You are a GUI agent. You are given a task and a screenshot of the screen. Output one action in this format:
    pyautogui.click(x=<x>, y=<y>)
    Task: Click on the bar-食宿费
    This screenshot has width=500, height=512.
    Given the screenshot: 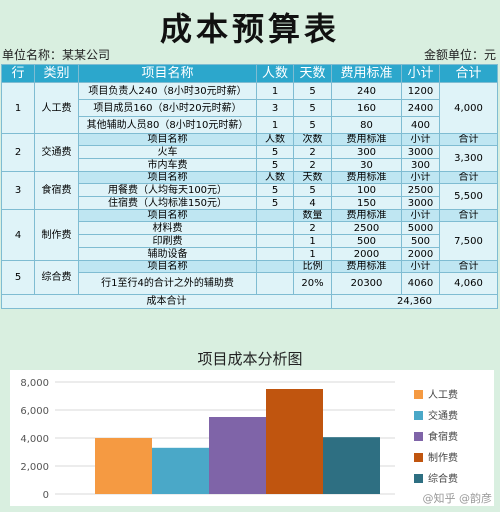 What is the action you would take?
    pyautogui.click(x=237, y=455)
    